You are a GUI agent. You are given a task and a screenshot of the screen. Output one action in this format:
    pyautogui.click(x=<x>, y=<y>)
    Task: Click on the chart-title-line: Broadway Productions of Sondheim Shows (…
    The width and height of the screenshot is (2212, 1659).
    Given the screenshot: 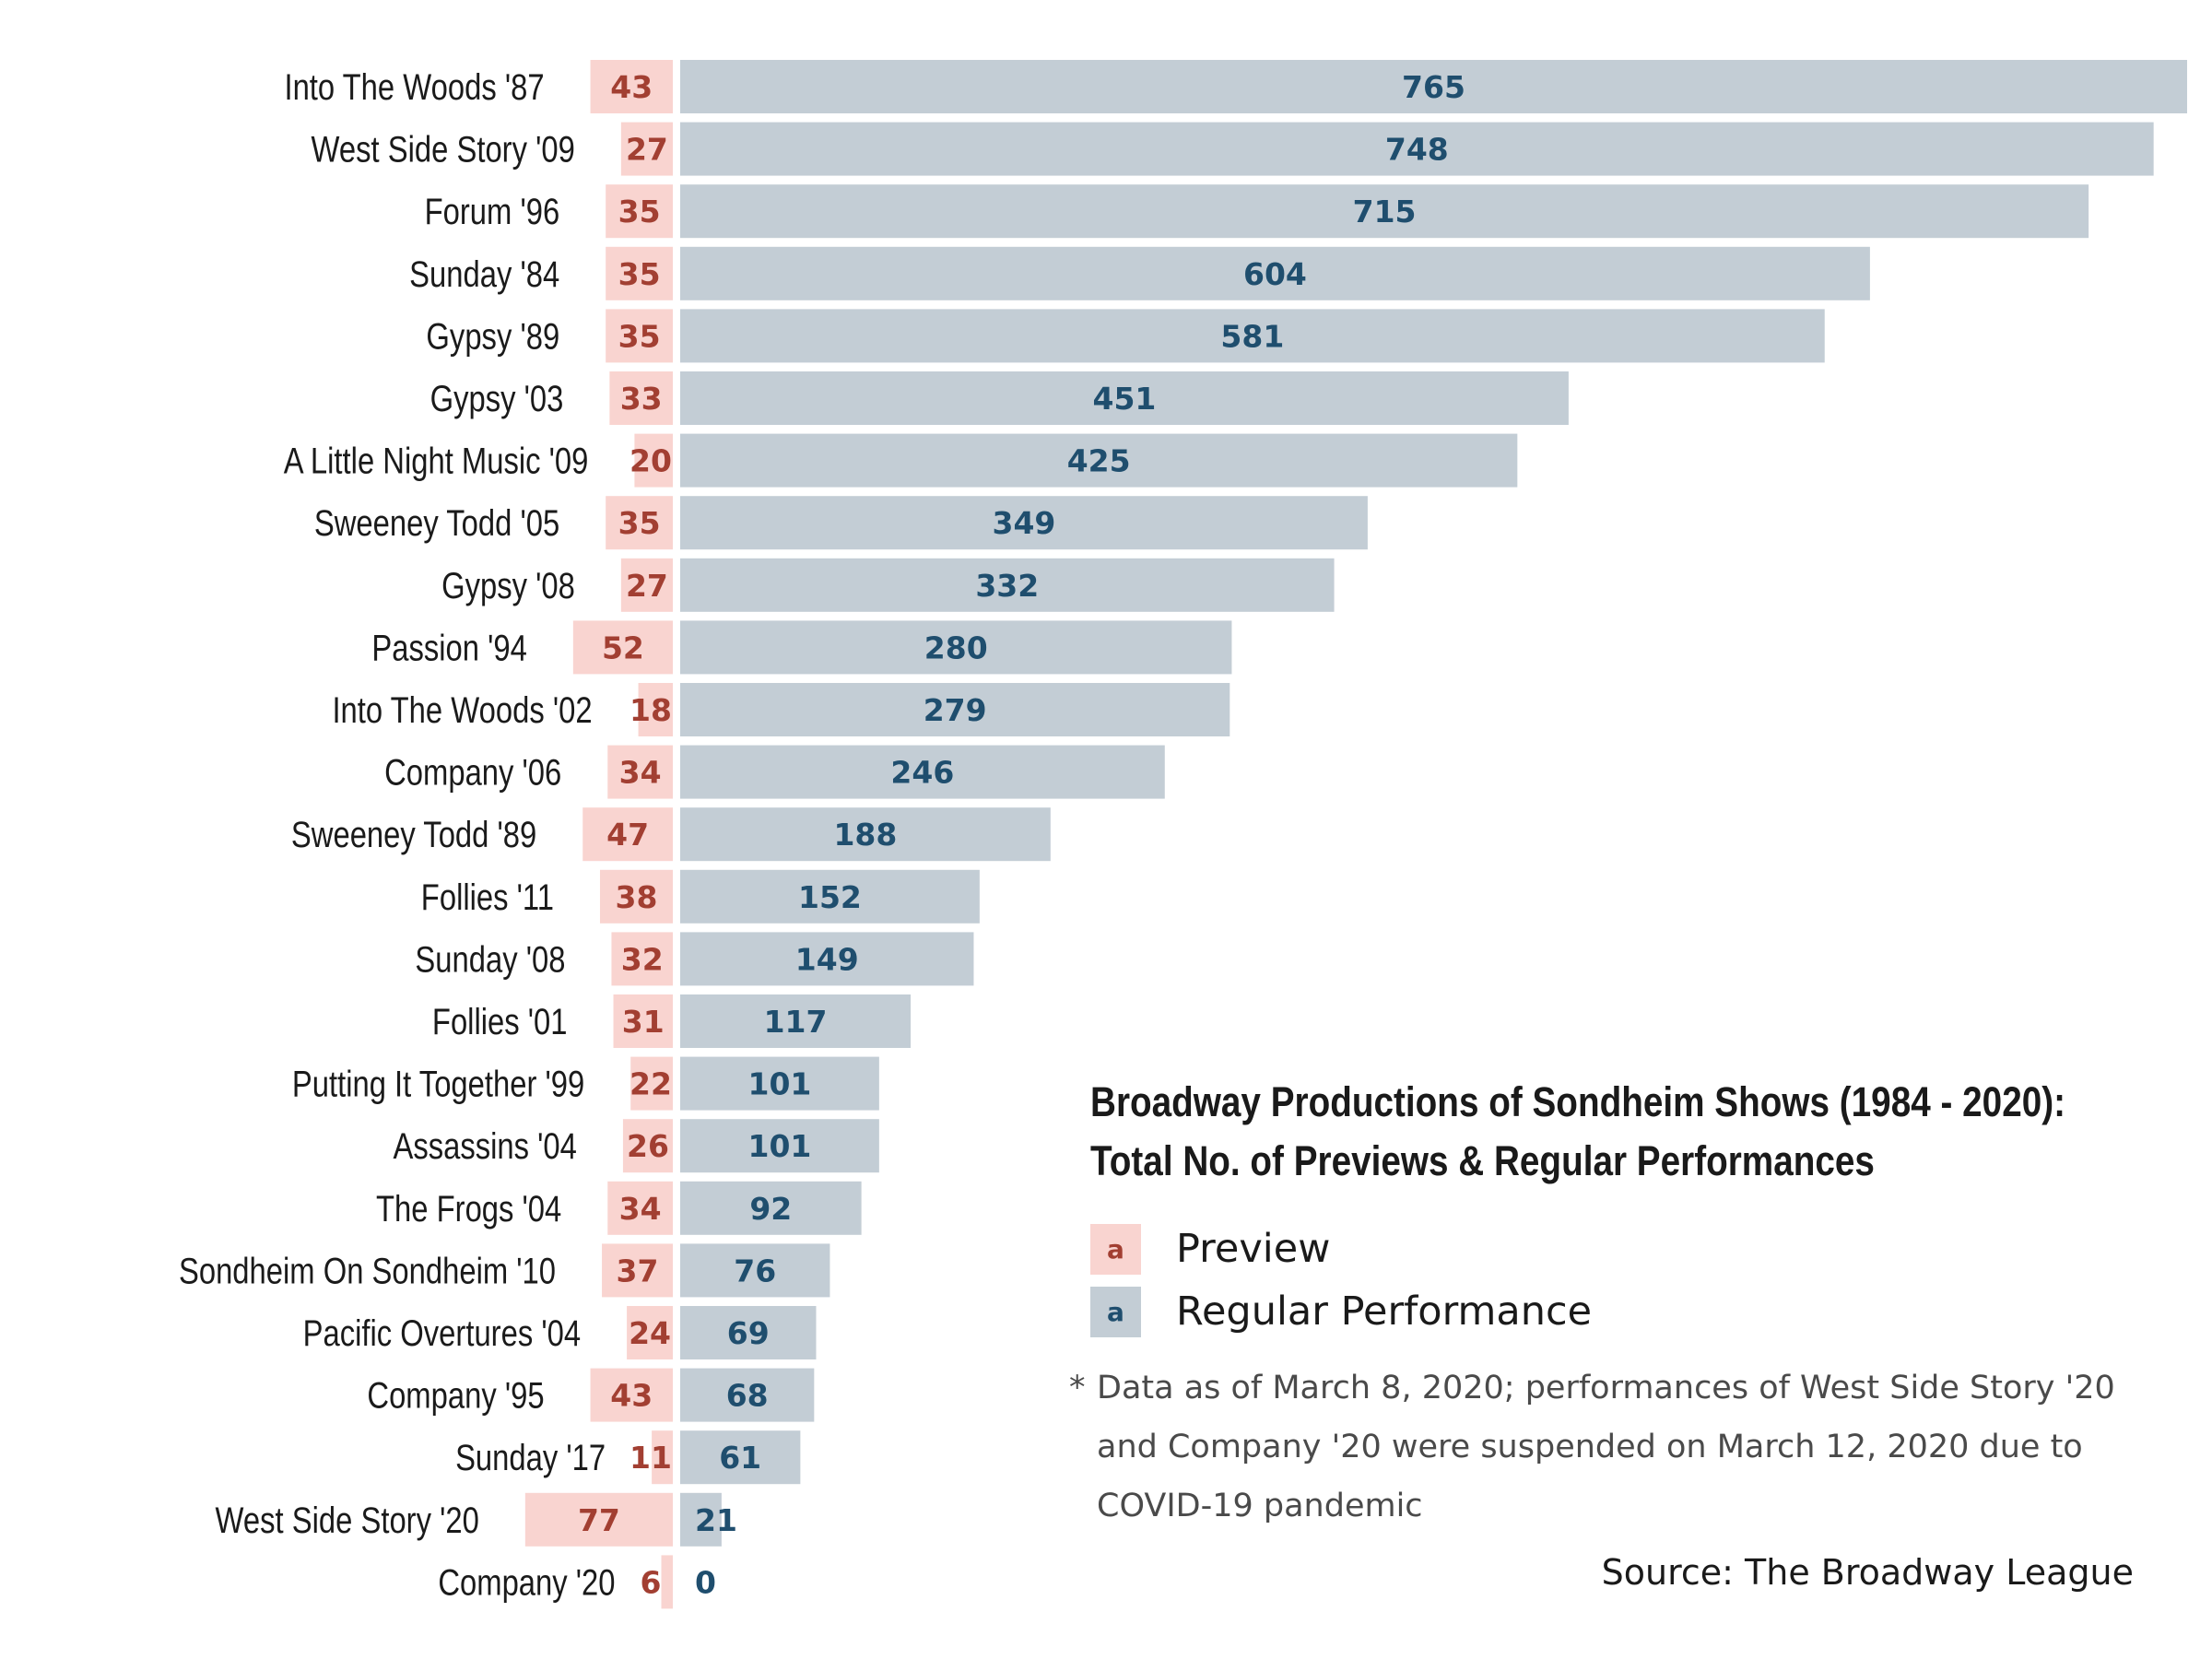 What is the action you would take?
    pyautogui.click(x=1578, y=1101)
    